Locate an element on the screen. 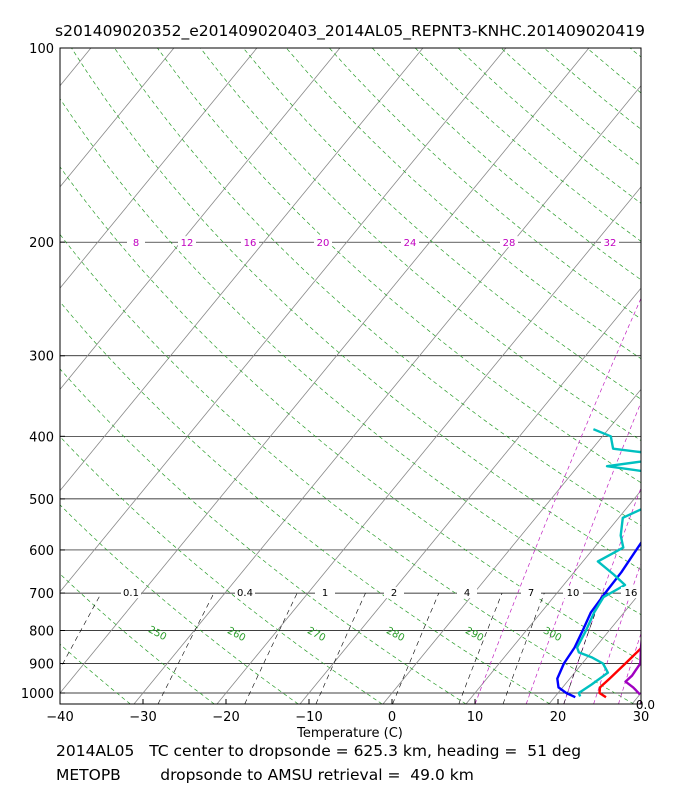 This screenshot has height=800, width=700. moist-mixing-label: 2 is located at coordinates (394, 593).